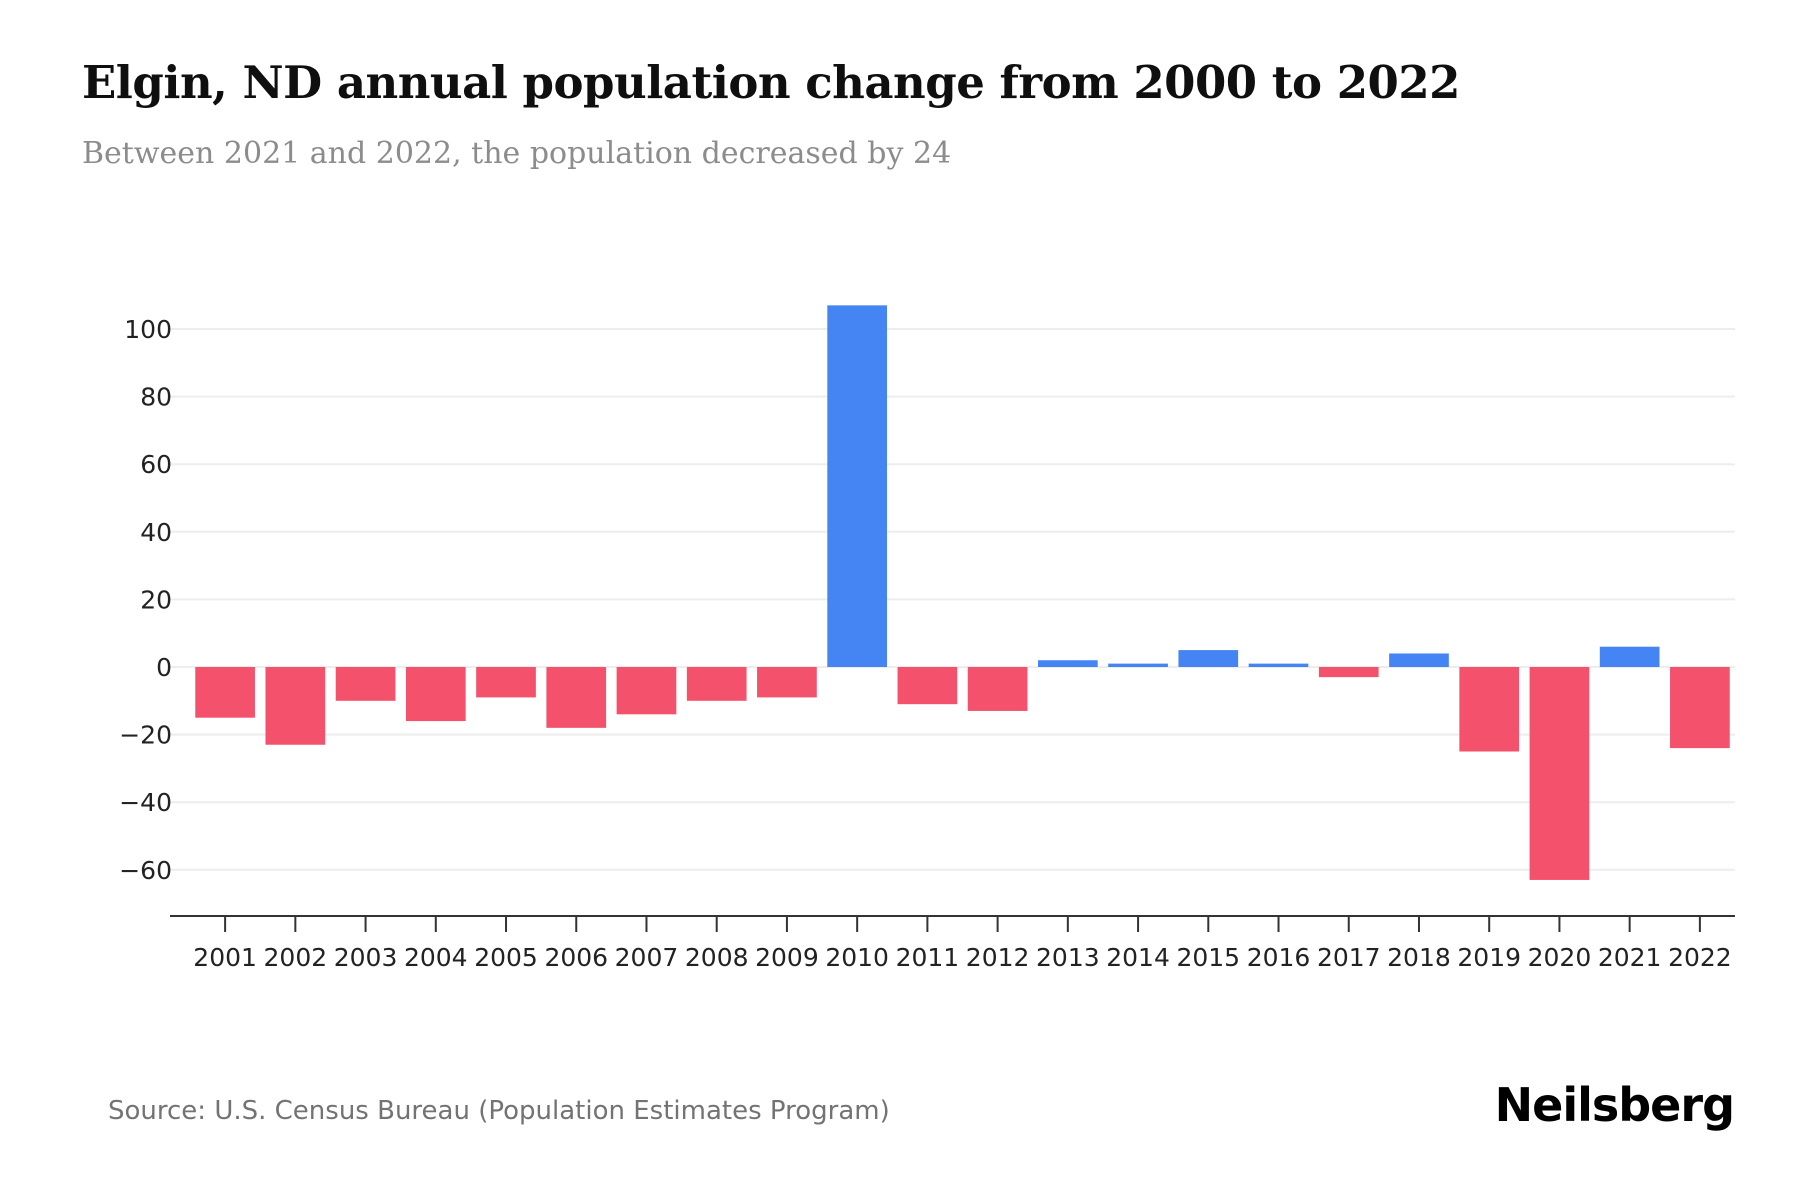 The height and width of the screenshot is (1200, 1800). Describe the element at coordinates (1138, 957) in the screenshot. I see `x-axis-label-2014: 2014` at that location.